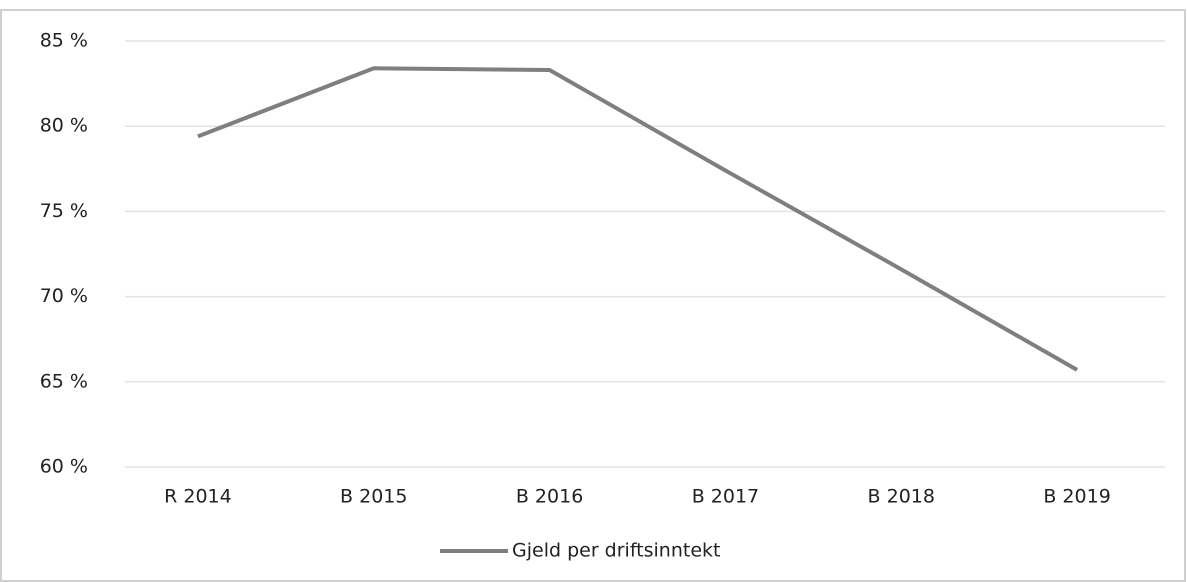 This screenshot has height=582, width=1187. Describe the element at coordinates (901, 497) in the screenshot. I see `x-tick-label: B 2018` at that location.